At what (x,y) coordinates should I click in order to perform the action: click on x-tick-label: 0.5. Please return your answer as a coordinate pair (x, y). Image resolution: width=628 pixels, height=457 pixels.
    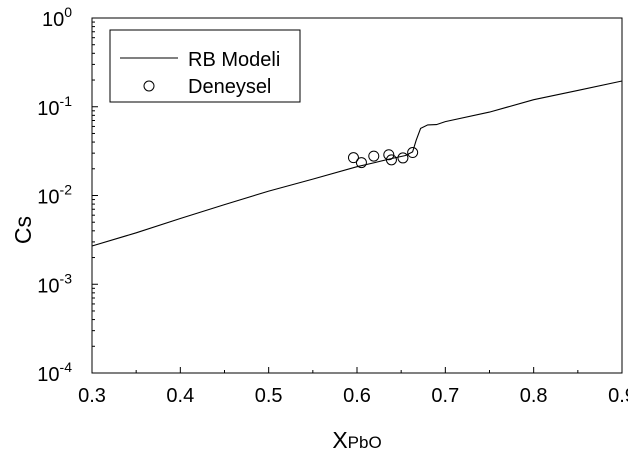
    Looking at the image, I should click on (269, 396).